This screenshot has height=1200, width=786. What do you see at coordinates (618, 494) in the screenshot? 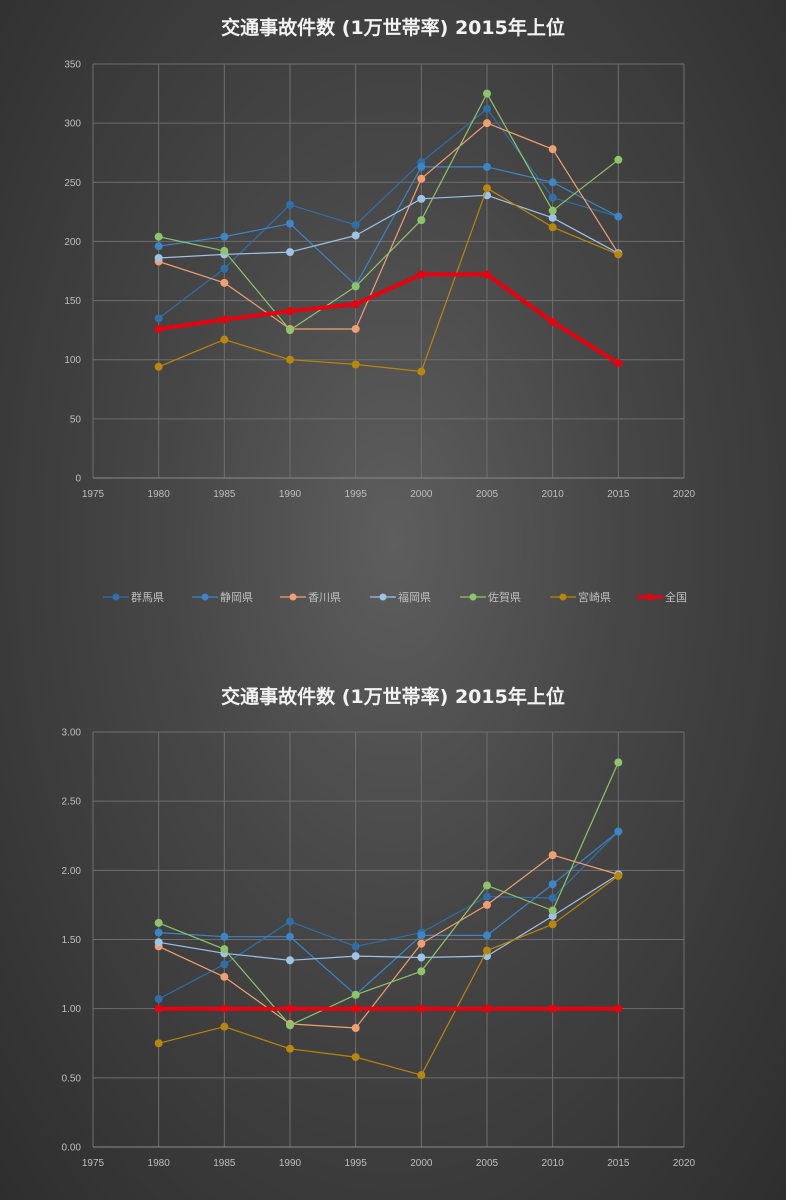
I see `x-tick-label: 2015` at bounding box center [618, 494].